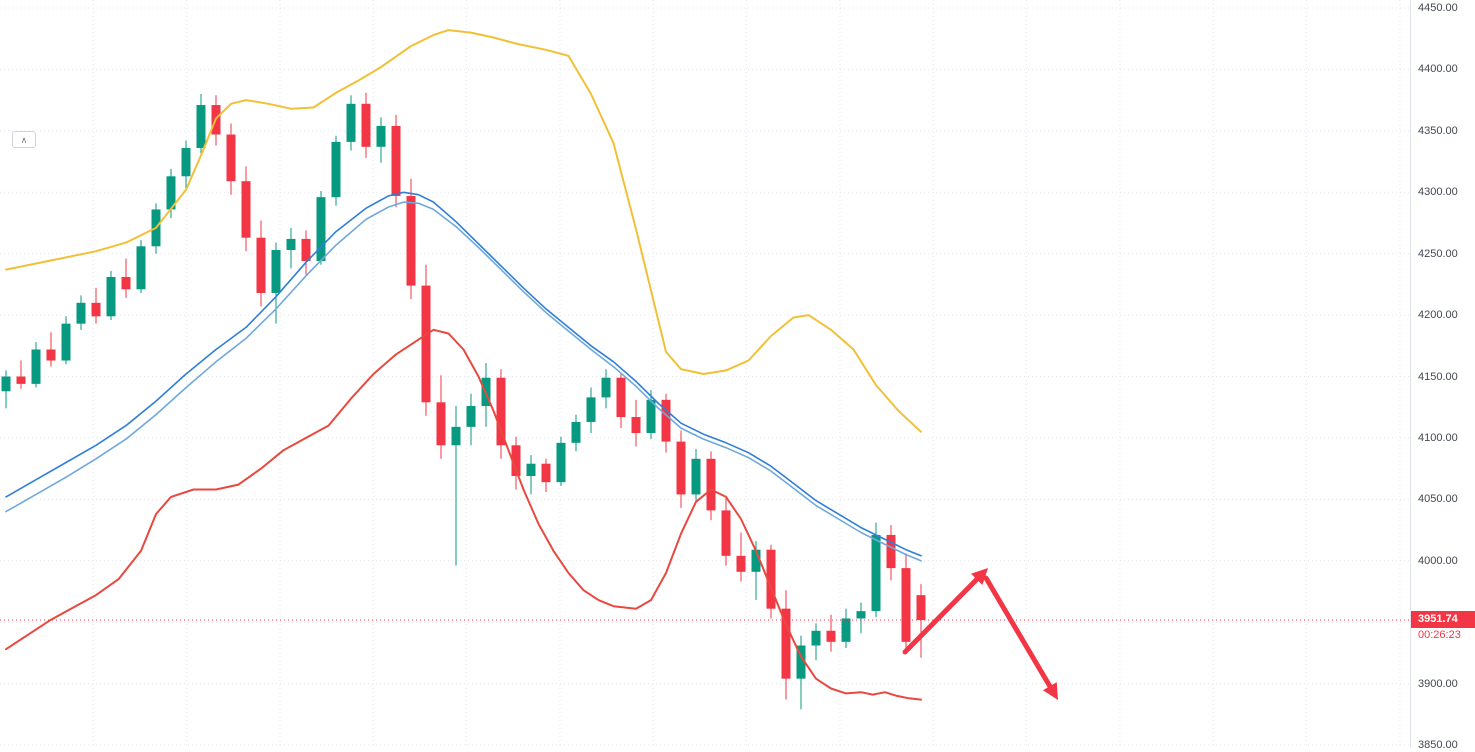 The height and width of the screenshot is (752, 1475). Describe the element at coordinates (1438, 8) in the screenshot. I see `axis-price-label: 4450.00` at that location.